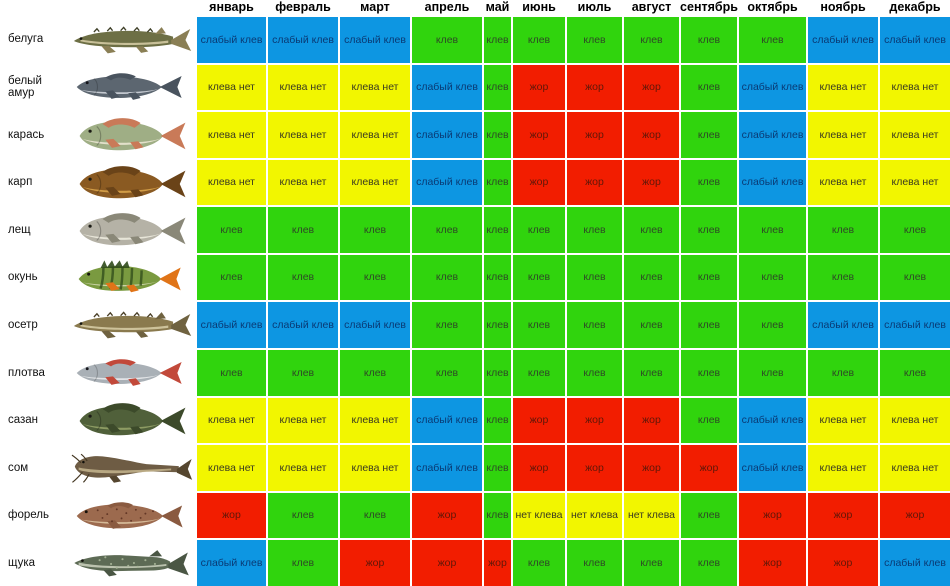 This screenshot has height=586, width=950. I want to click on fish-row-header-7: осетр, so click(97, 325).